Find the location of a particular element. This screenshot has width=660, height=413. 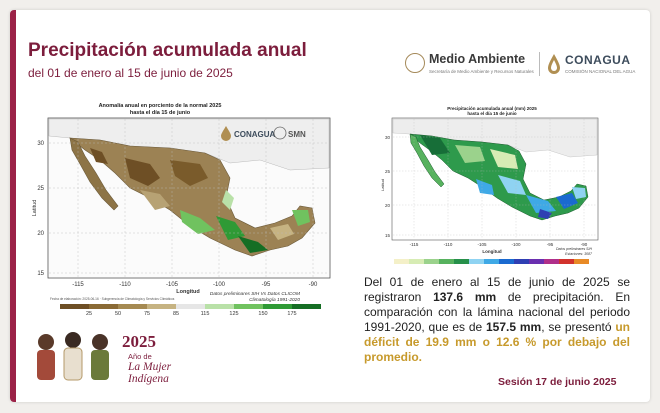

accum-y-axis-label: Latitud is located at coordinates (382, 185).